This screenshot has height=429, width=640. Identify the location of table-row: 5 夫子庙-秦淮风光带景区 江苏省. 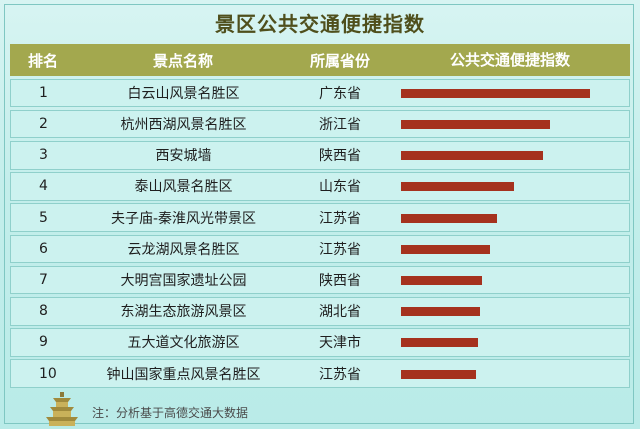
(320, 217).